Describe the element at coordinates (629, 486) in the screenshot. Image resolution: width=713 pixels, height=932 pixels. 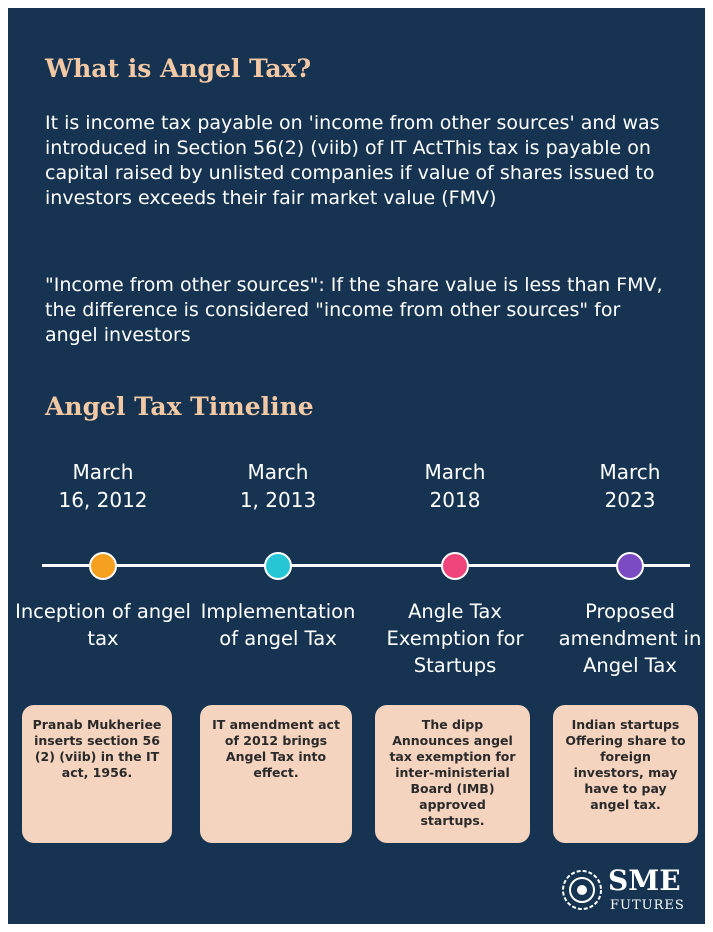
I see `event-date: March 2023` at that location.